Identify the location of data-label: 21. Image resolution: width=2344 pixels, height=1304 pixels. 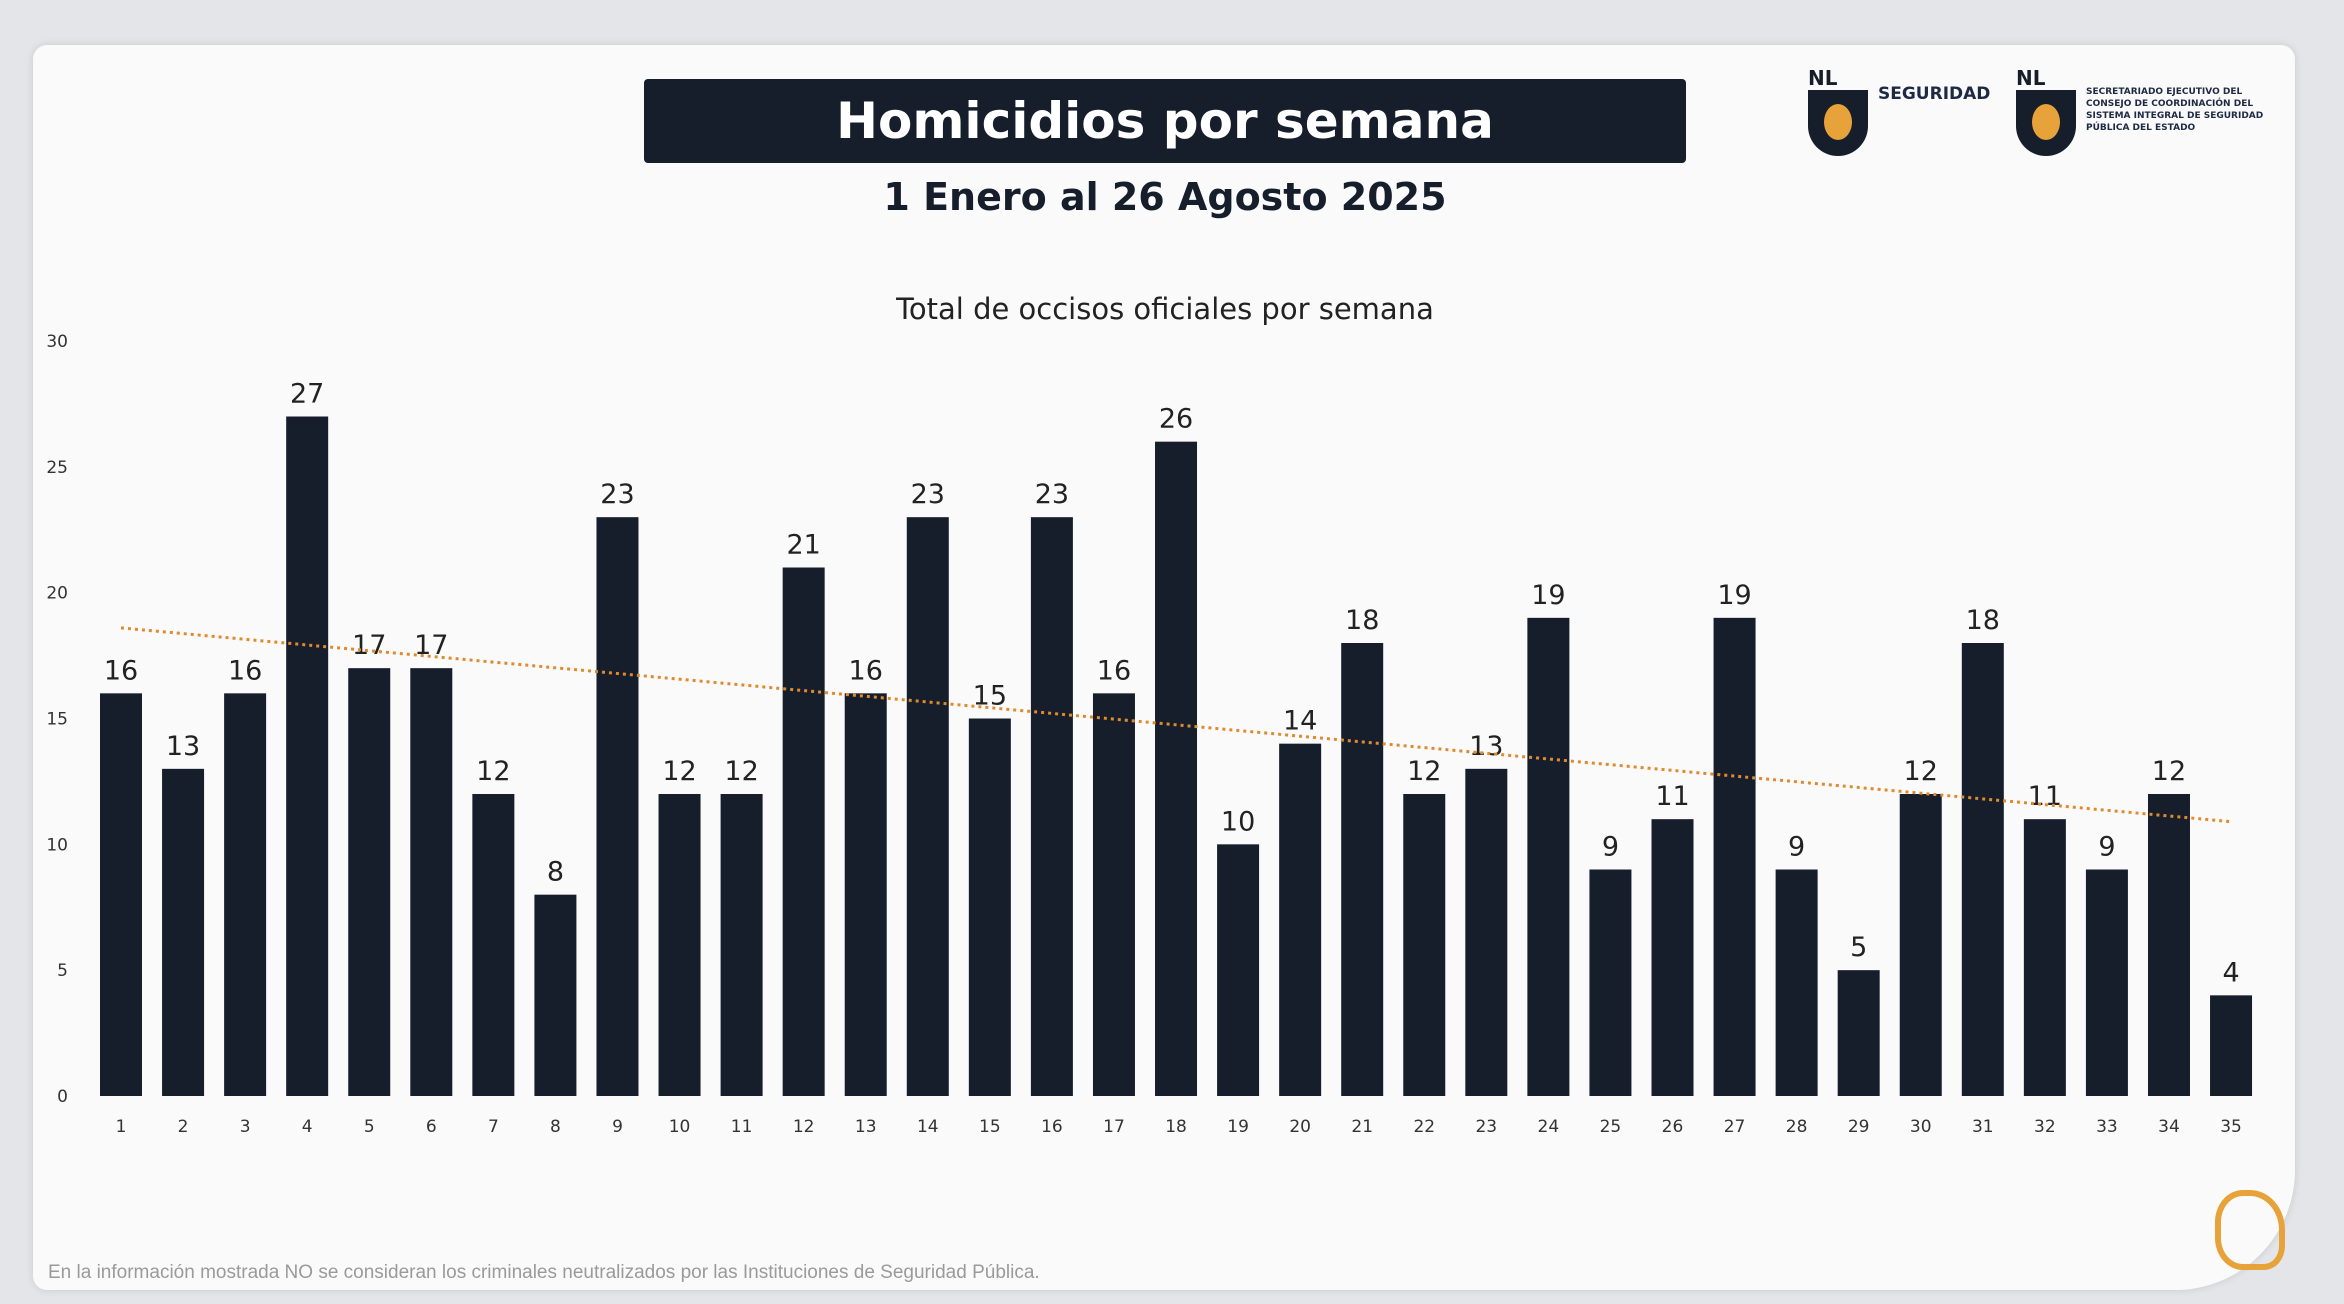
(803, 545).